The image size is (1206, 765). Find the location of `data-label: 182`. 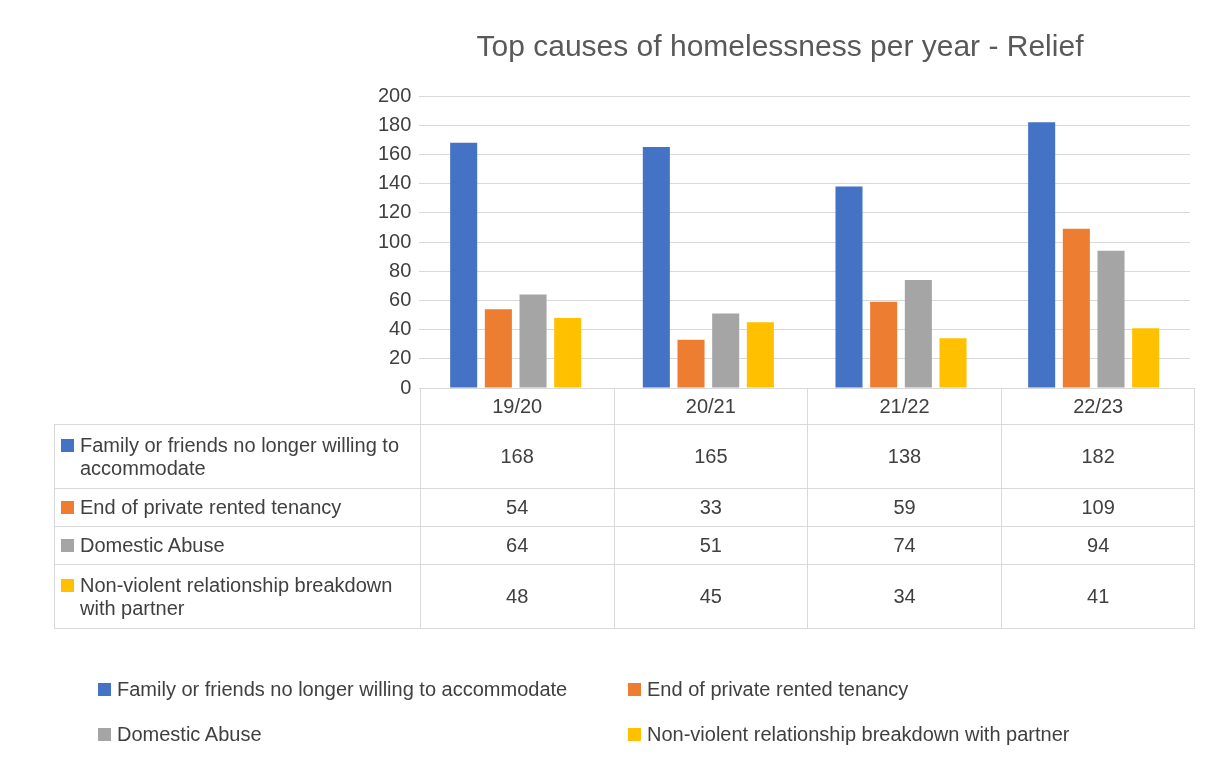

data-label: 182 is located at coordinates (1098, 456).